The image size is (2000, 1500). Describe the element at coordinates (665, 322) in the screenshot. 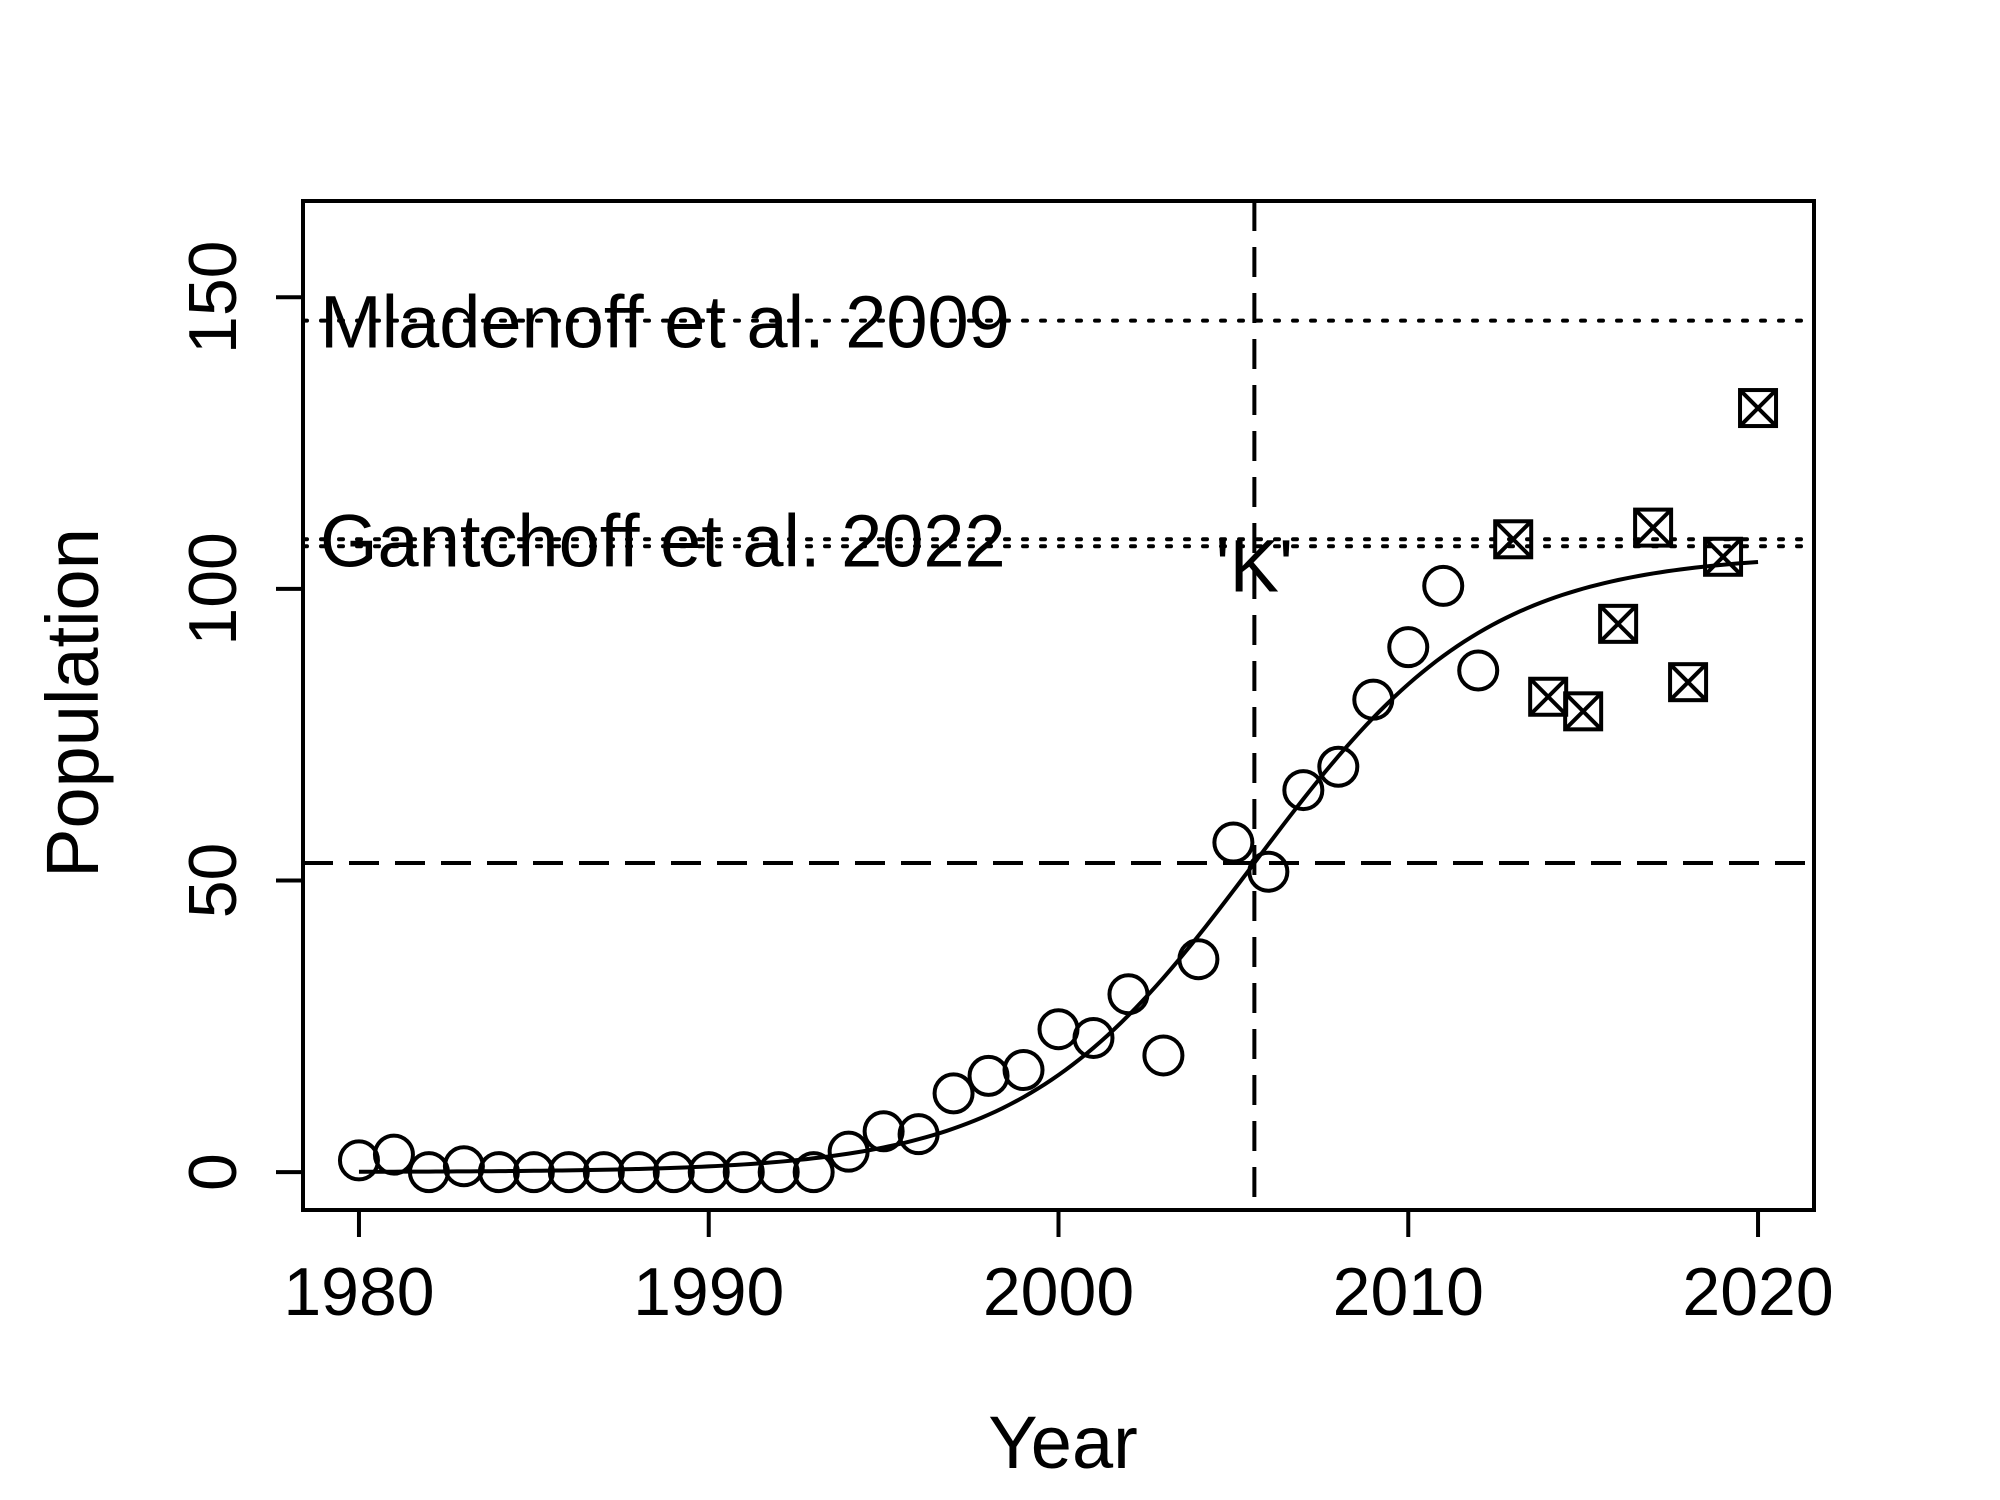

I see `reference-label-0: Mladenoff et al. 2009` at that location.